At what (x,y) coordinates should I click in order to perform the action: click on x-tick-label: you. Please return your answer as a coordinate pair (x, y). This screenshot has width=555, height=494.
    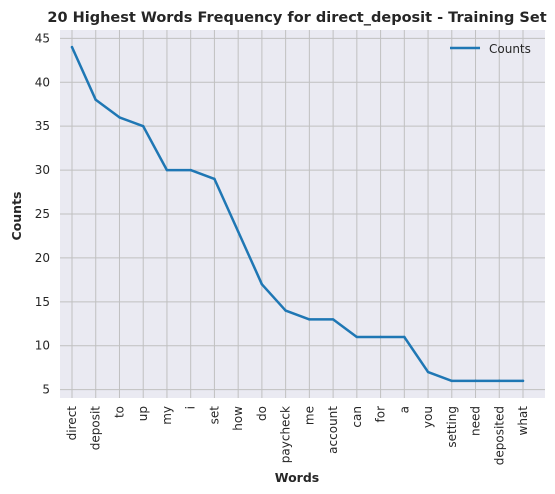
    Looking at the image, I should click on (428, 417).